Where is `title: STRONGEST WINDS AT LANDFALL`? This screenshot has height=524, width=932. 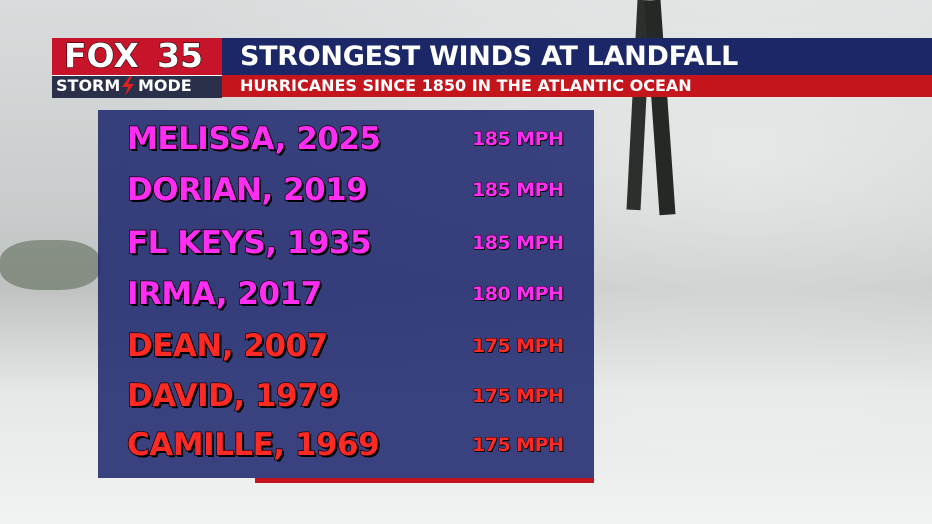
title: STRONGEST WINDS AT LANDFALL is located at coordinates (489, 56).